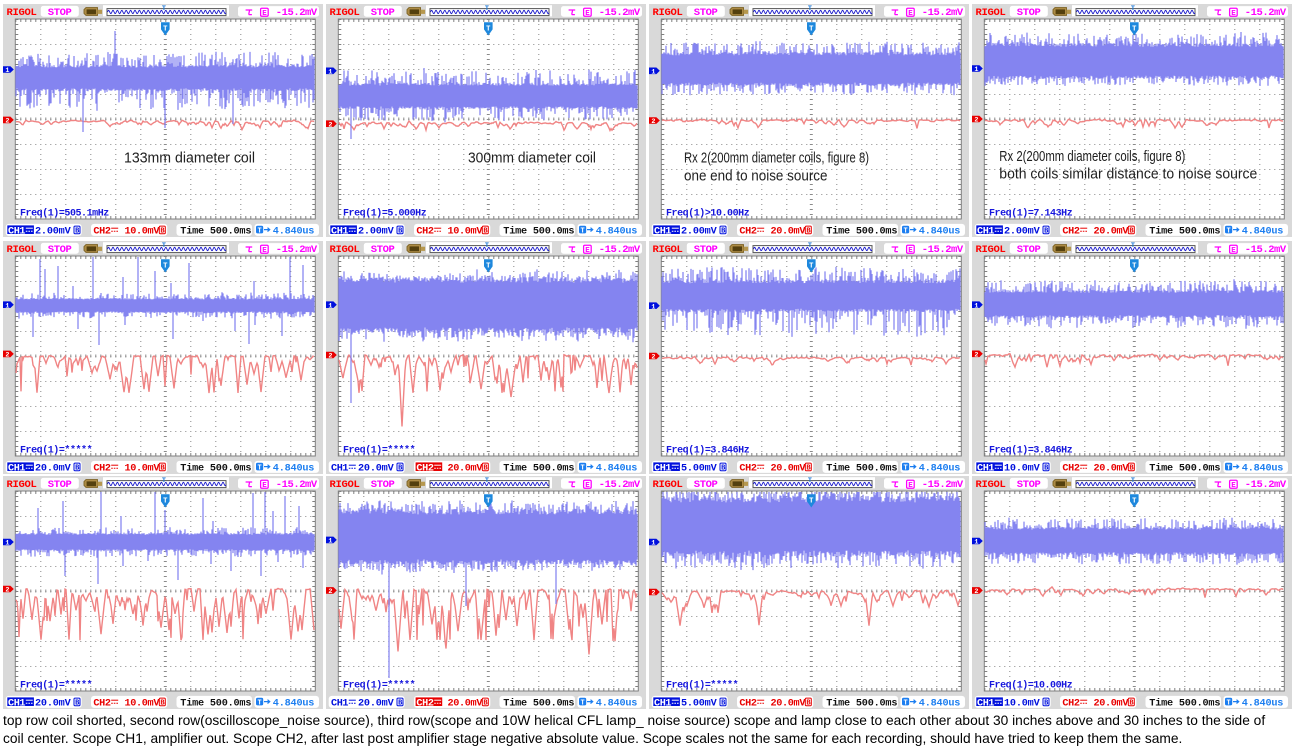 This screenshot has height=753, width=1295. I want to click on svg-text: 300mm diameter coil, so click(532, 159).